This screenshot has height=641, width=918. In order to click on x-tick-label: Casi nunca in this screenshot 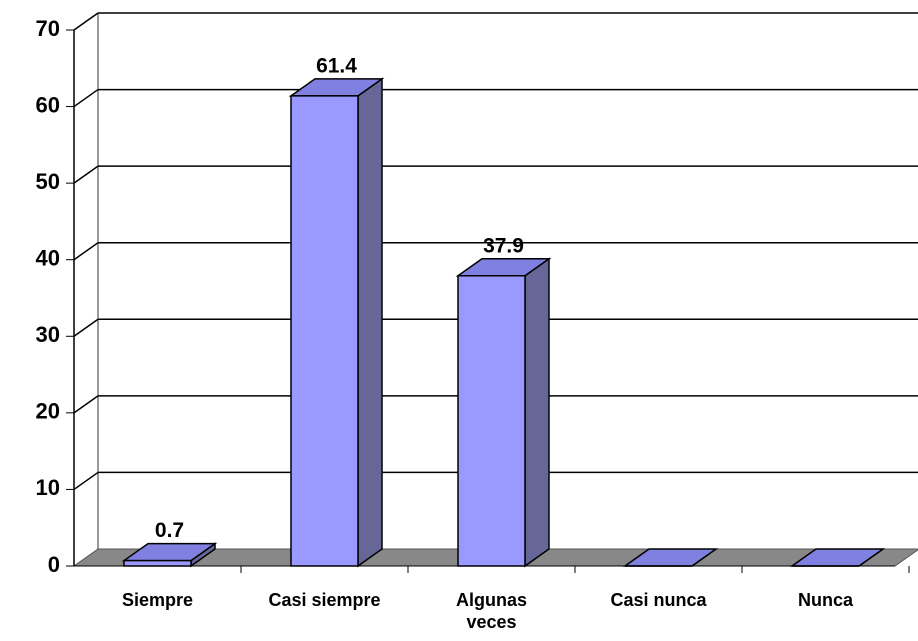, I will do `click(658, 600)`.